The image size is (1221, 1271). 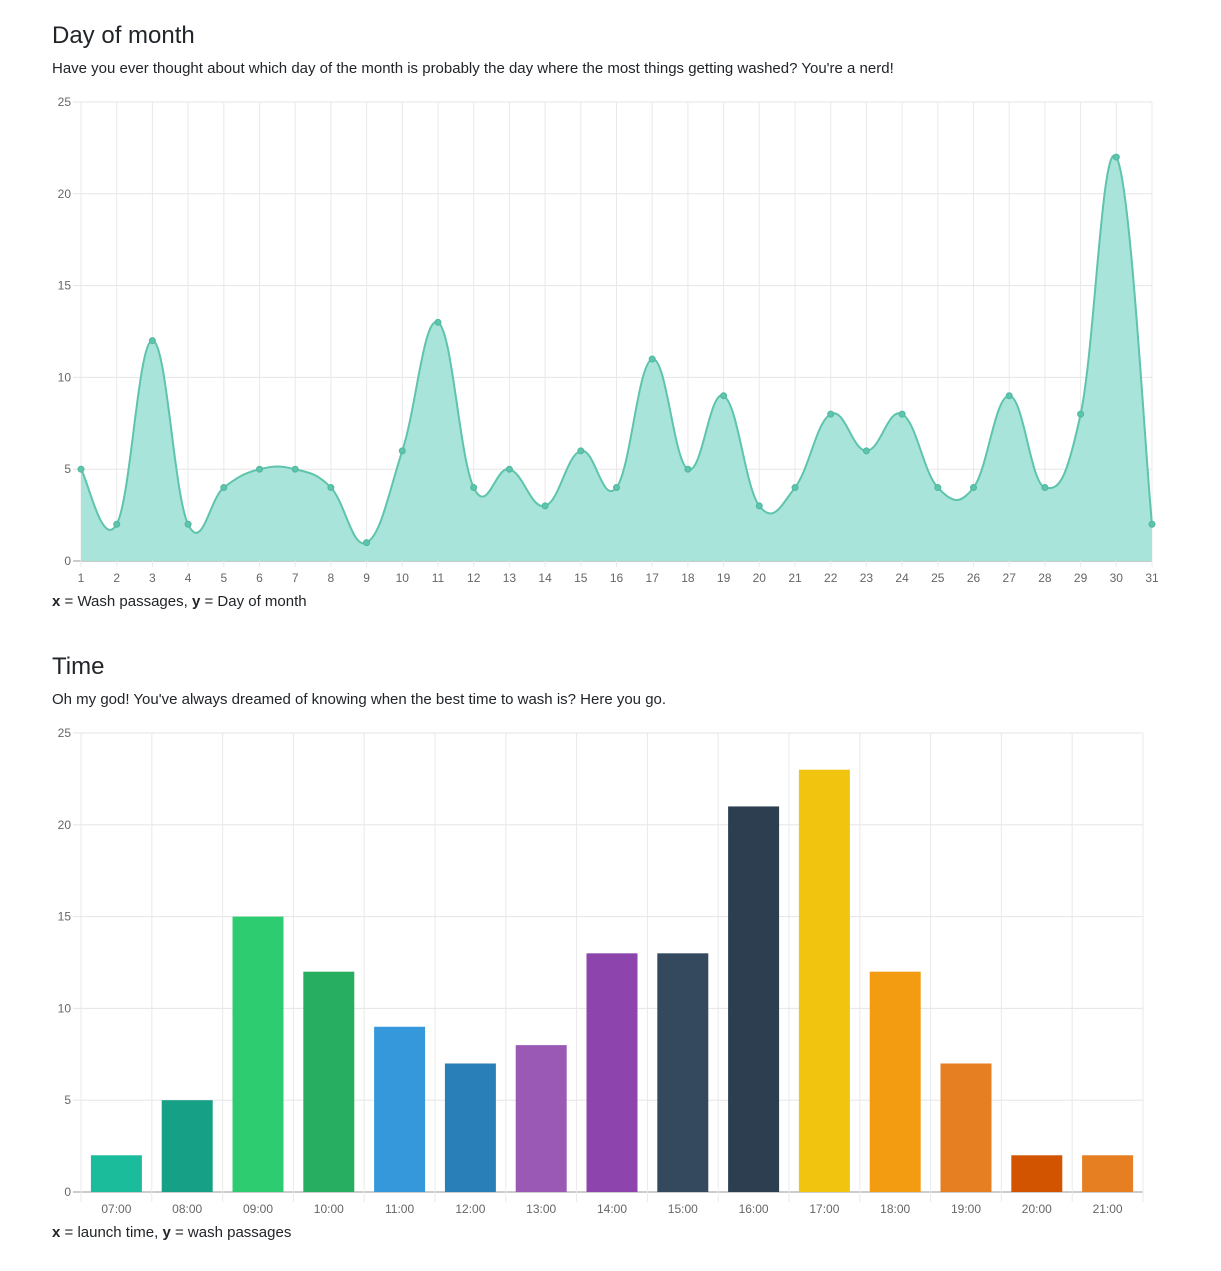 I want to click on x-tick-label: 20:00, so click(x=1037, y=1209).